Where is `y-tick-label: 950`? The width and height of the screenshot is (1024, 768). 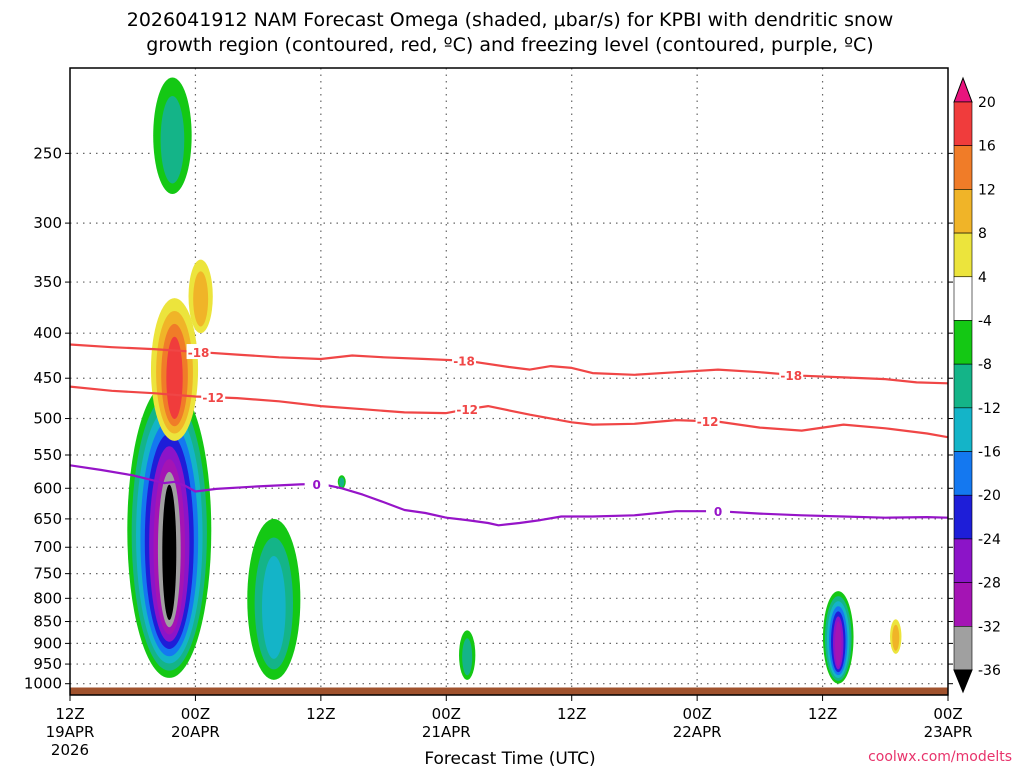
y-tick-label: 950 is located at coordinates (47, 664).